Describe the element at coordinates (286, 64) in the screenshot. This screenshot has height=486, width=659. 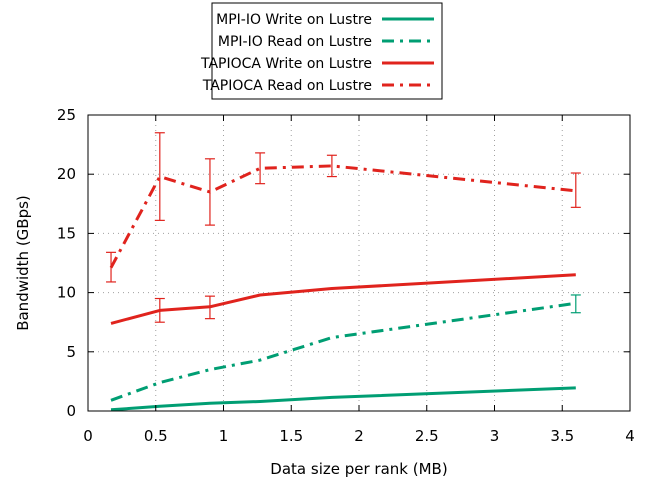
I see `legend-entry-label: TAPIOCA Write on Lustre` at that location.